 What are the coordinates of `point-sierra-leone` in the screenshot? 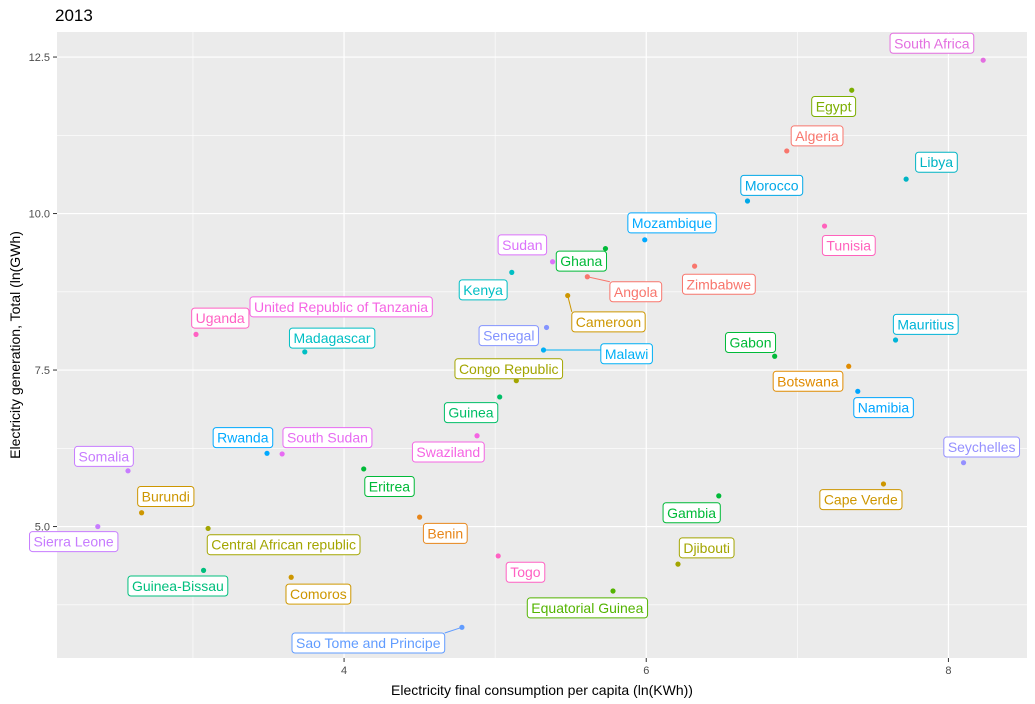 It's located at (98, 526).